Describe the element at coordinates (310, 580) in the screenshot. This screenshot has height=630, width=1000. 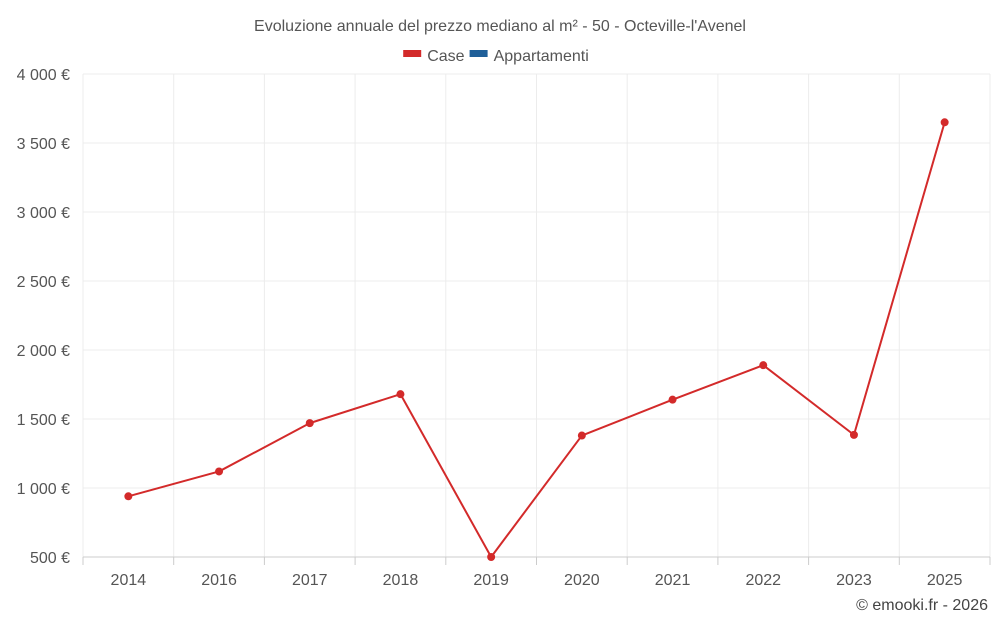
I see `x-tick-label: 2017` at that location.